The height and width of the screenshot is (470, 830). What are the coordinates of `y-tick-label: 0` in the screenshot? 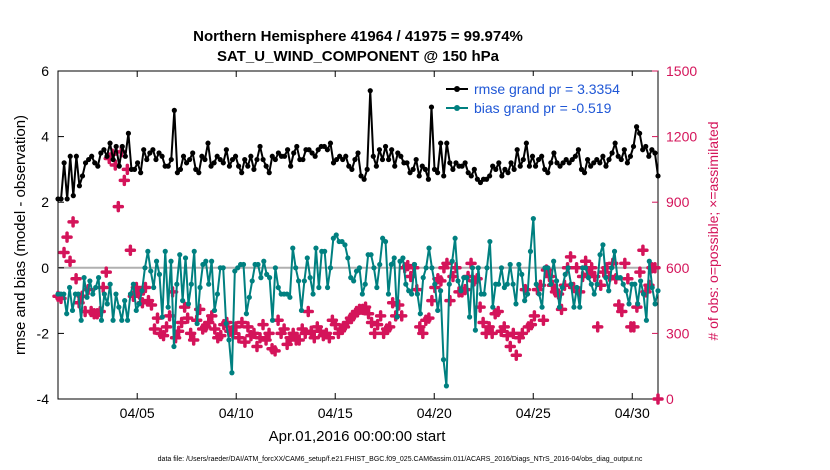 It's located at (45, 268).